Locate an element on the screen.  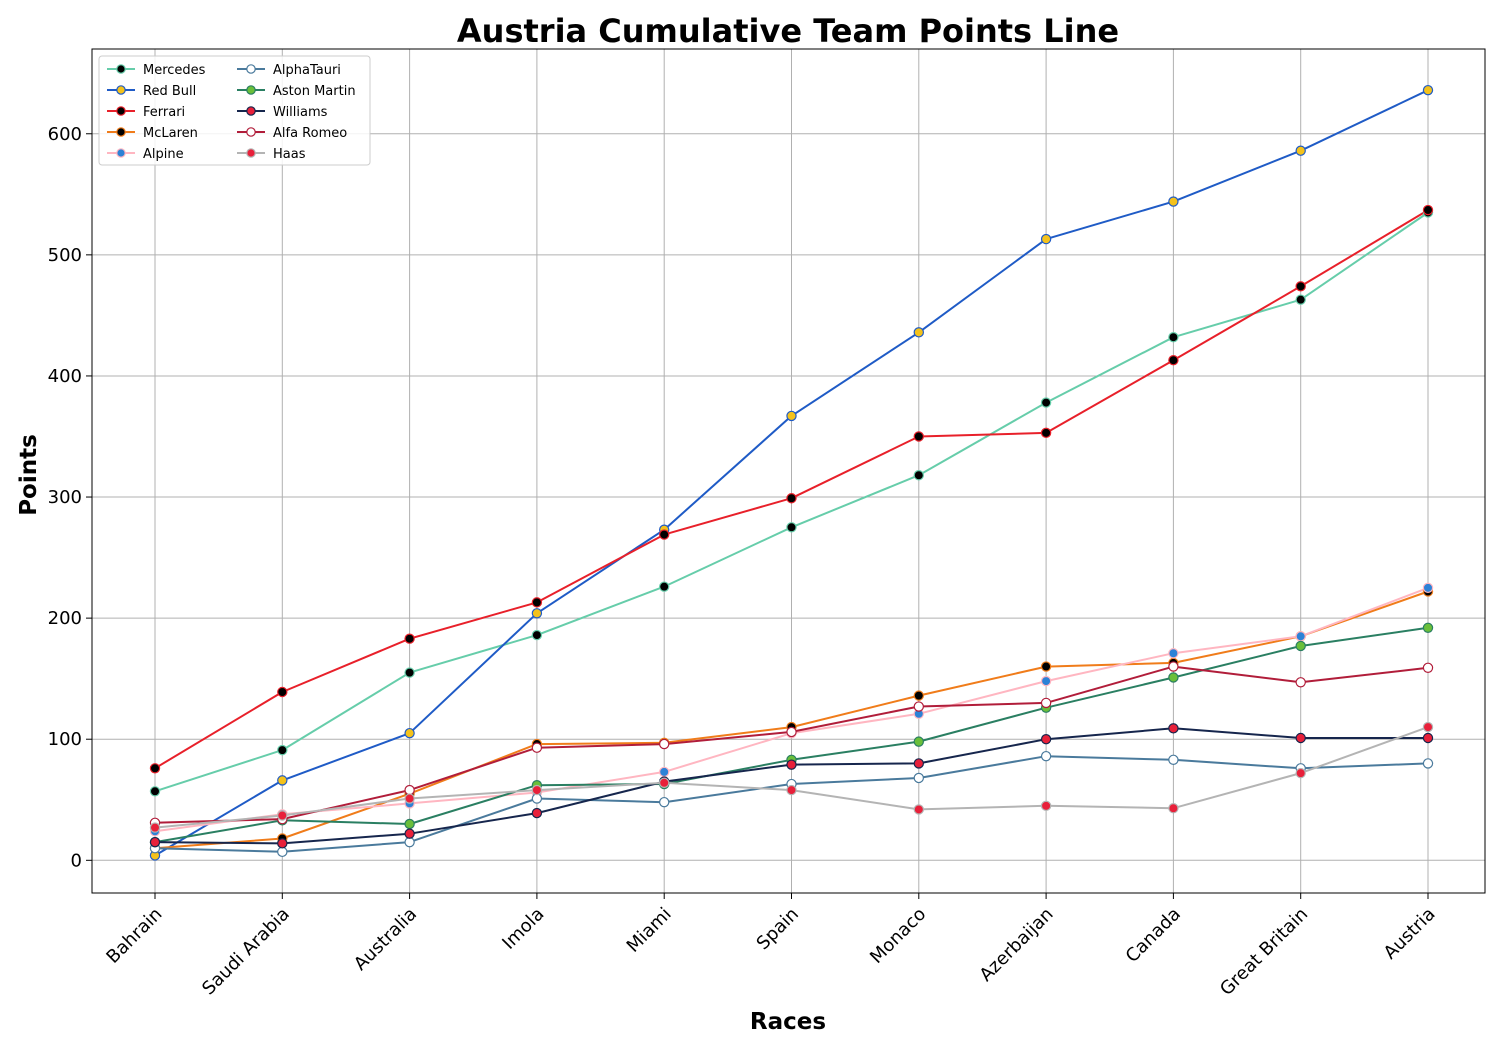
x-tick-label: Saudi Arabia is located at coordinates (246, 952).